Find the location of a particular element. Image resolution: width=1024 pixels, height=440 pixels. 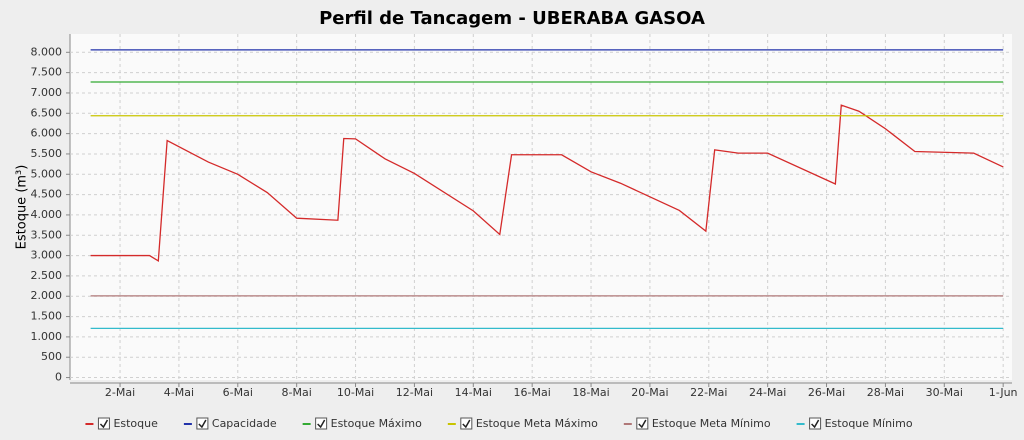

y-tick-label: 2.000 is located at coordinates (47, 295).